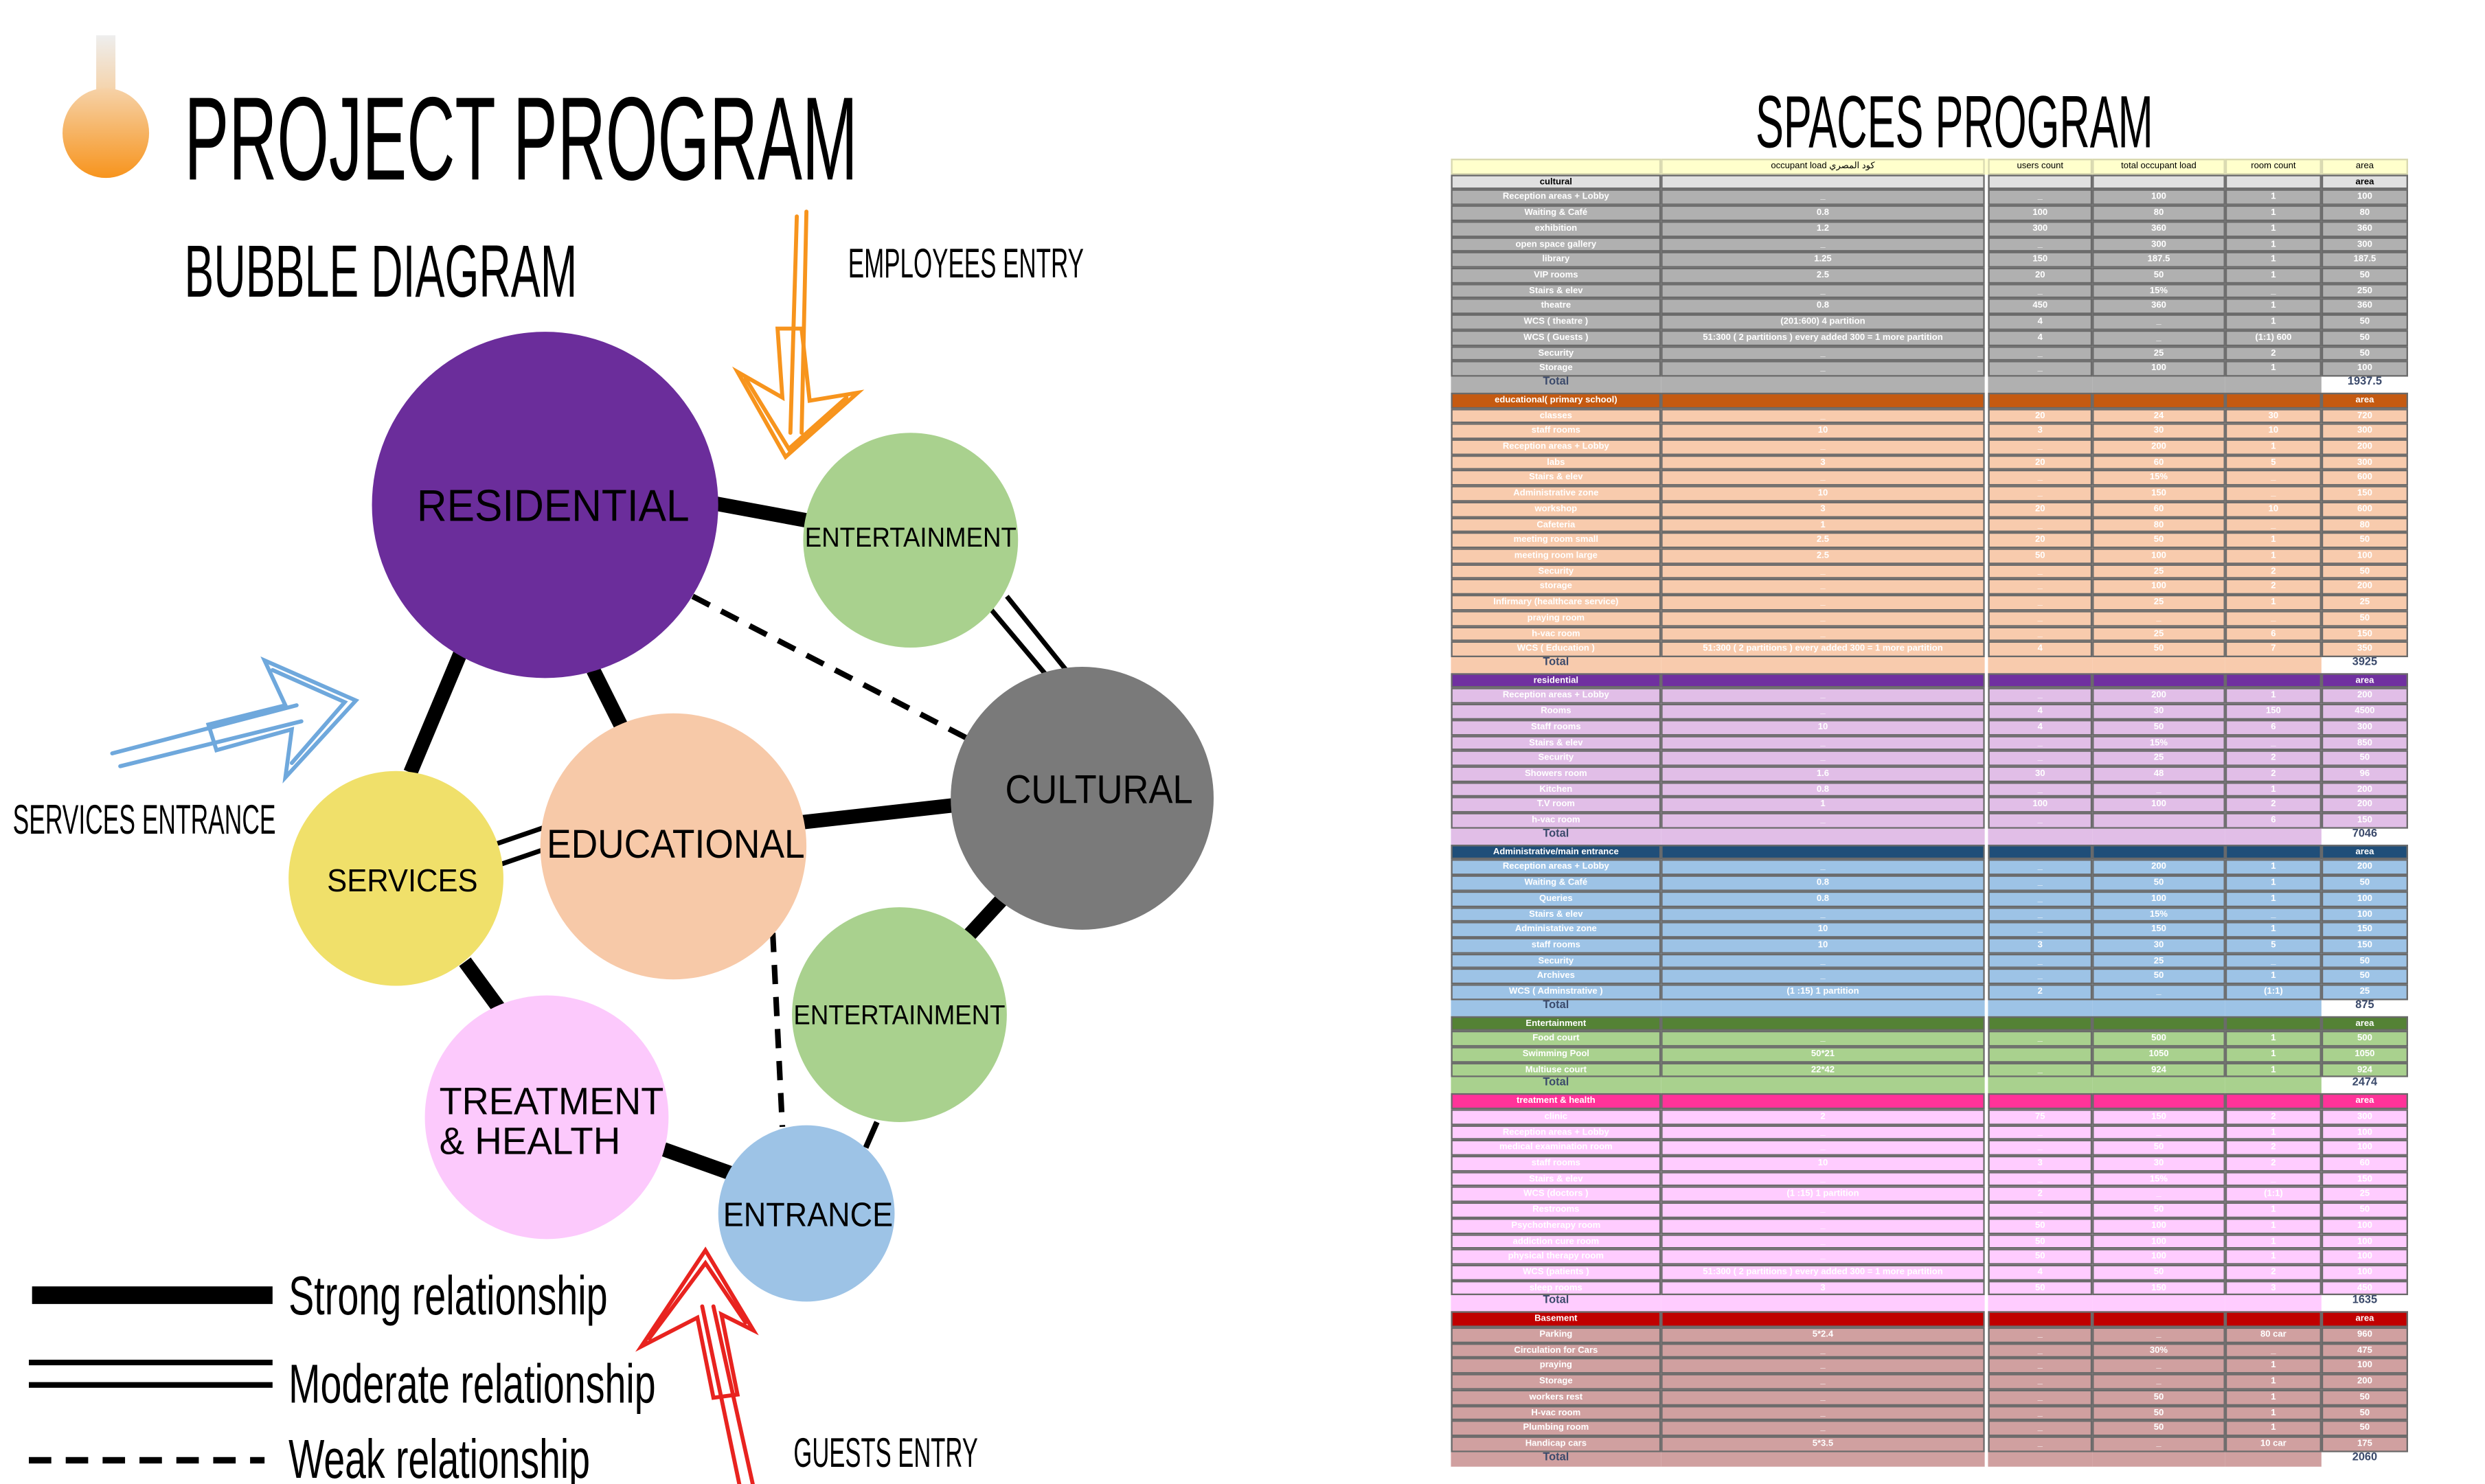 This screenshot has width=2485, height=1484. Describe the element at coordinates (2158, 697) in the screenshot. I see `total-occupant-load-cell: 200` at that location.